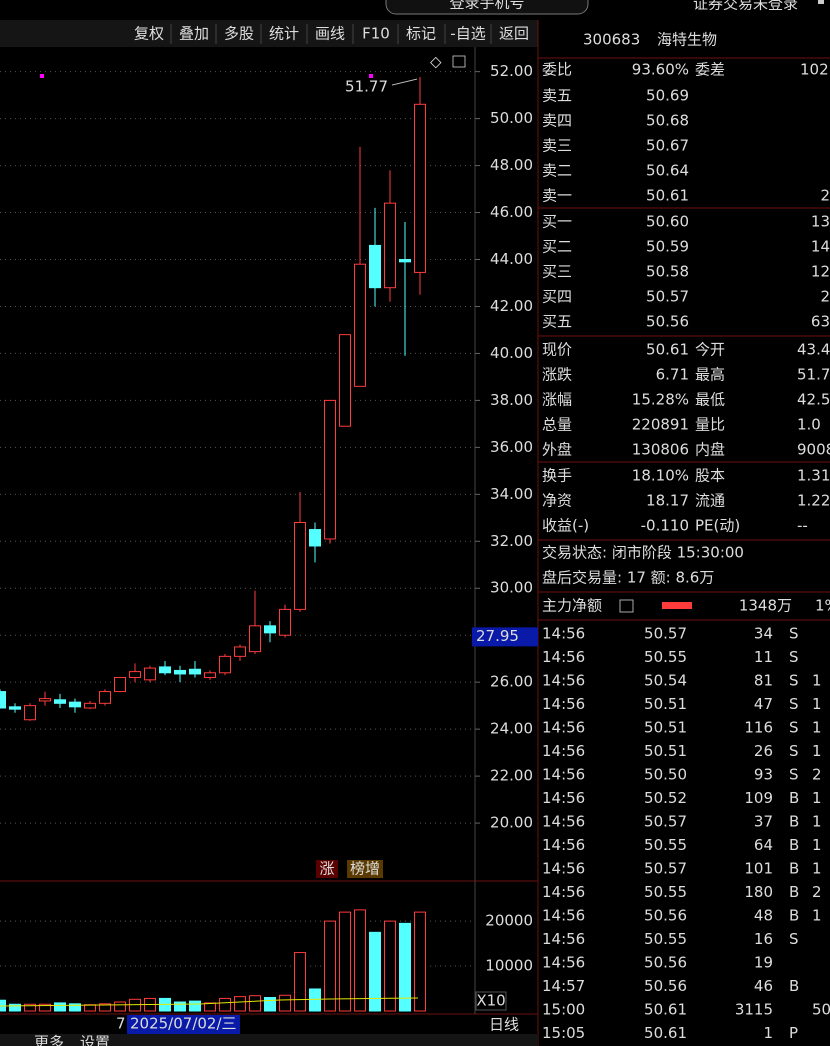 The image size is (830, 1046). What do you see at coordinates (376, 34) in the screenshot?
I see `toolbar-button: F10` at bounding box center [376, 34].